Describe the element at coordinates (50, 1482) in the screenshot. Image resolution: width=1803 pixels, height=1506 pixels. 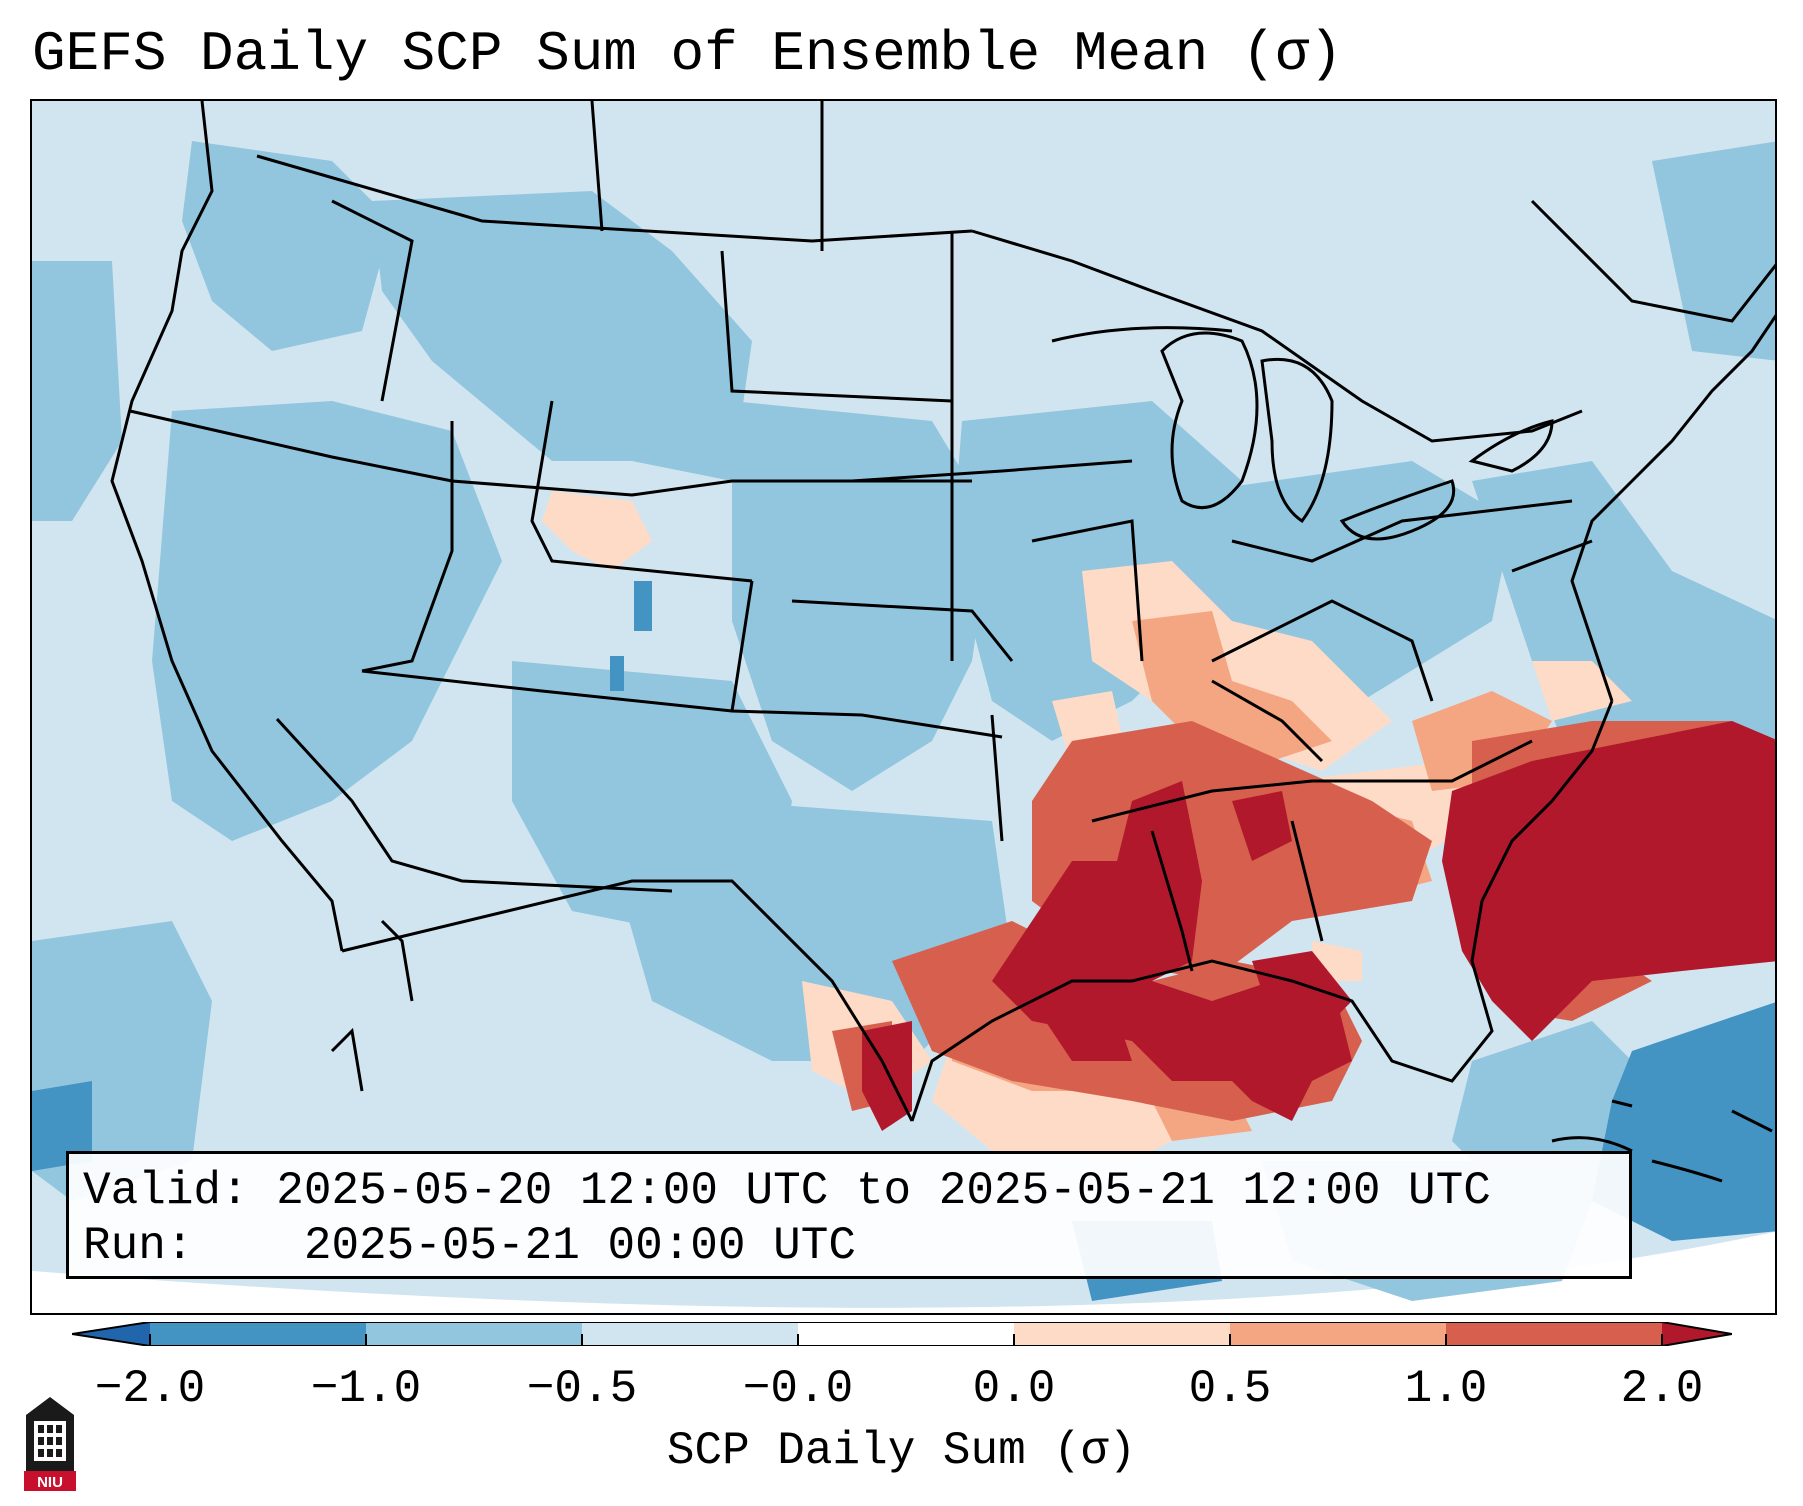
I see `svg-text: NIU` at that location.